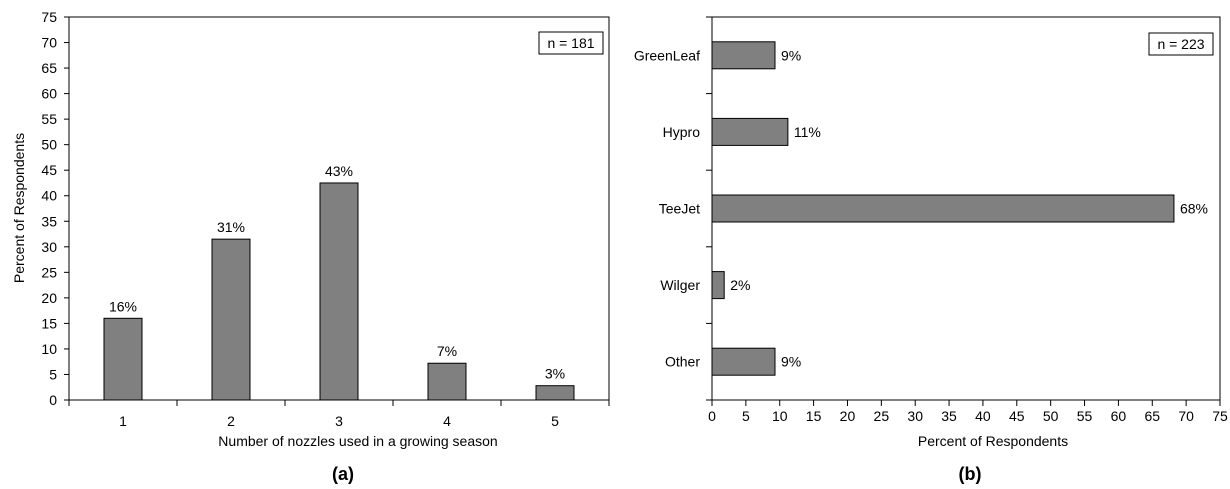 Image resolution: width=1230 pixels, height=489 pixels. I want to click on chart-b-n-annotation: n = 223, so click(1180, 44).